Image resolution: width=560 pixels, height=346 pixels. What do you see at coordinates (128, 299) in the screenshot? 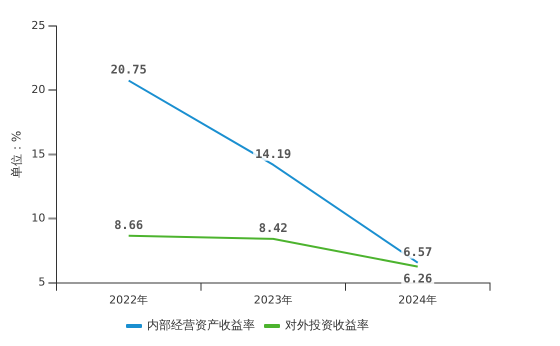
I see `x-tick-label: 2022年` at bounding box center [128, 299].